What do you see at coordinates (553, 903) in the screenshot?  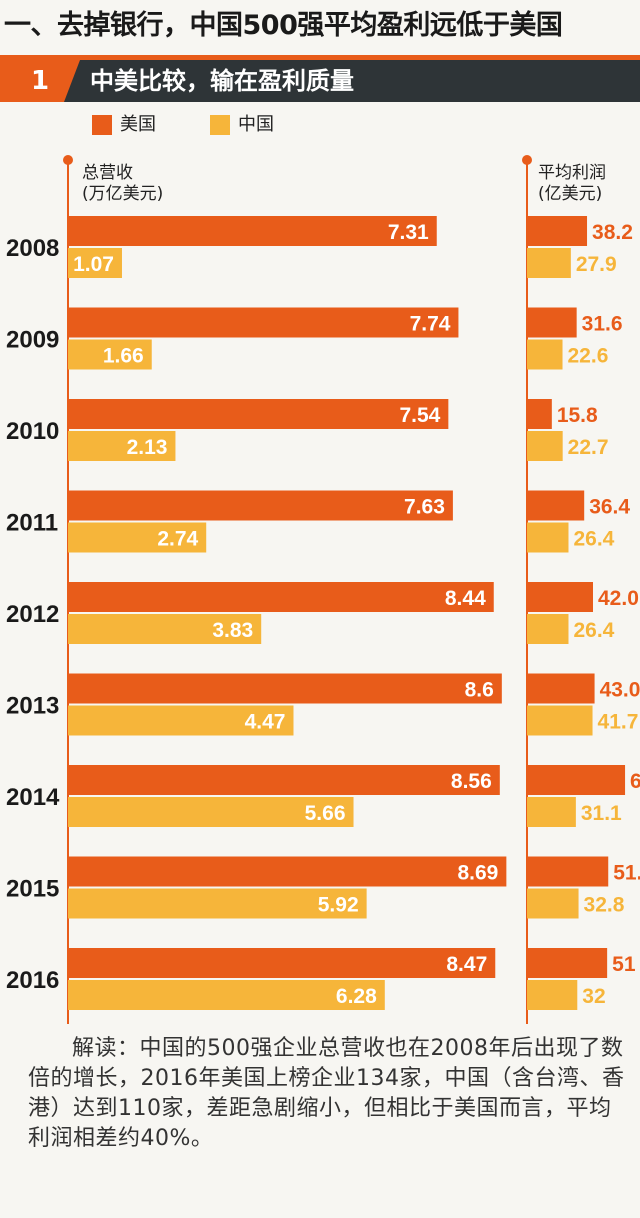 I see `profit-bar-cn-2015` at bounding box center [553, 903].